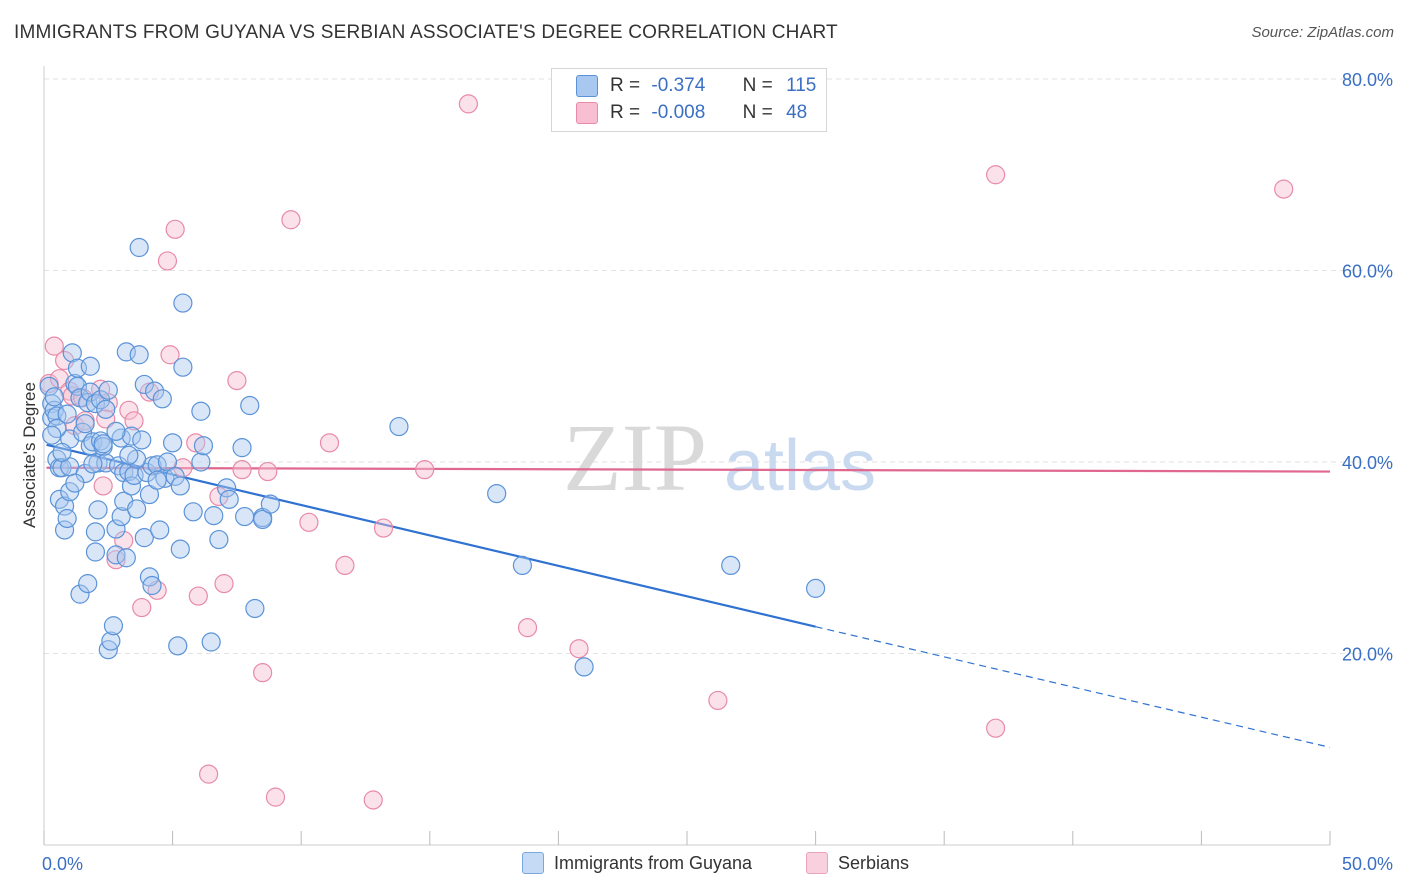  What do you see at coordinates (1367, 864) in the screenshot?
I see `x-tick-label-max: 50.0%` at bounding box center [1367, 864].